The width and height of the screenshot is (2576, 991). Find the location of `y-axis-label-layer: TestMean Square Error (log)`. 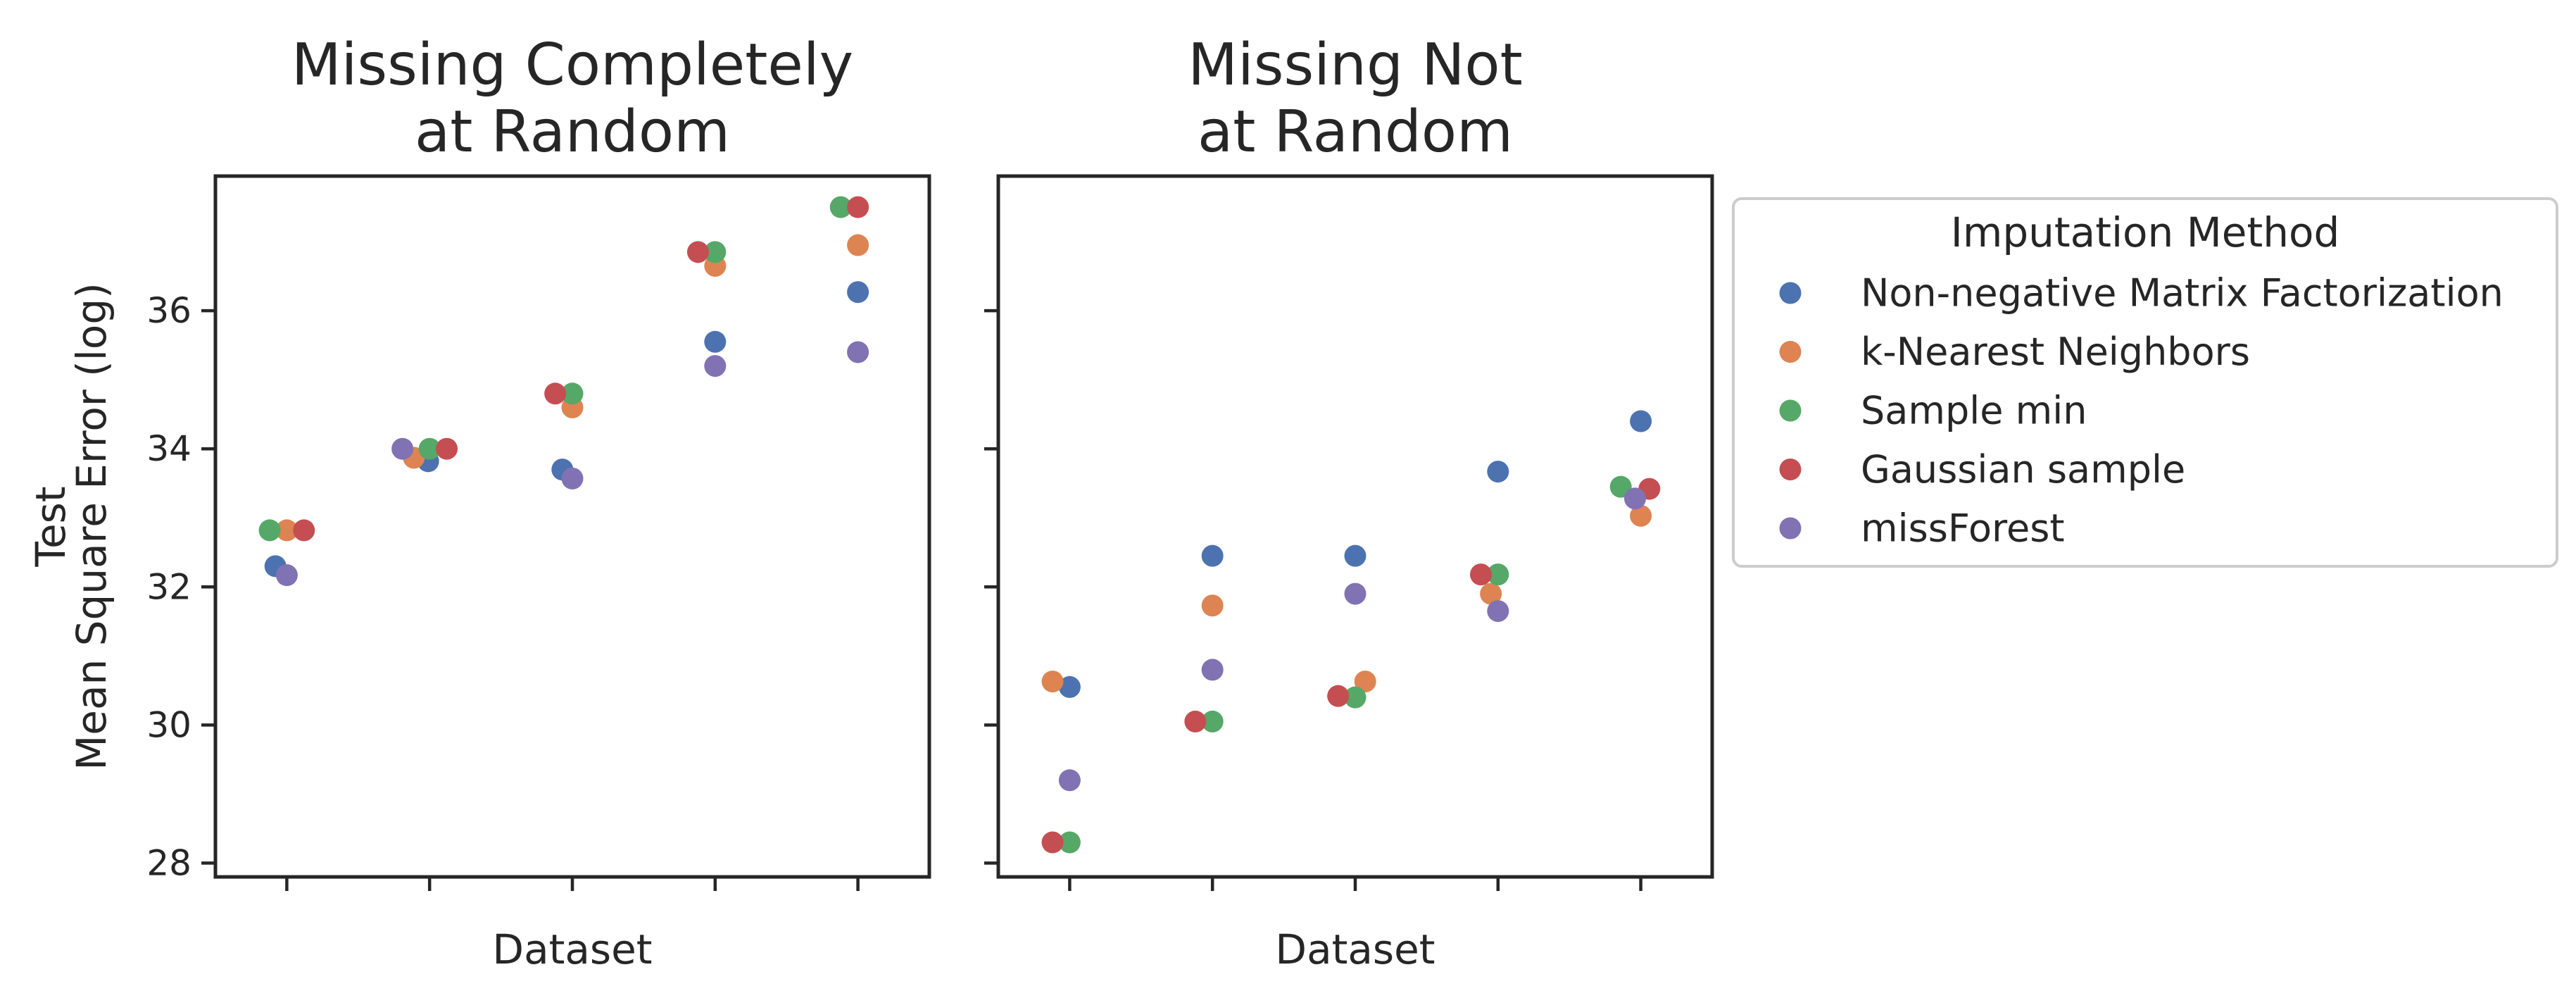

y-axis-label-layer: TestMean Square Error (log) is located at coordinates (71, 526).